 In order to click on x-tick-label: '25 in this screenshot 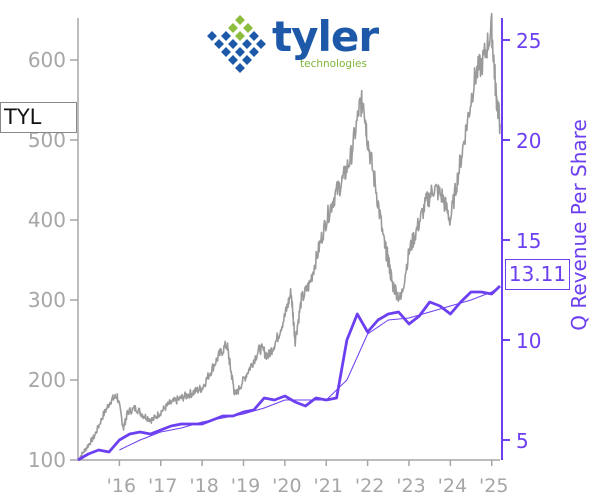, I will do `click(493, 486)`.